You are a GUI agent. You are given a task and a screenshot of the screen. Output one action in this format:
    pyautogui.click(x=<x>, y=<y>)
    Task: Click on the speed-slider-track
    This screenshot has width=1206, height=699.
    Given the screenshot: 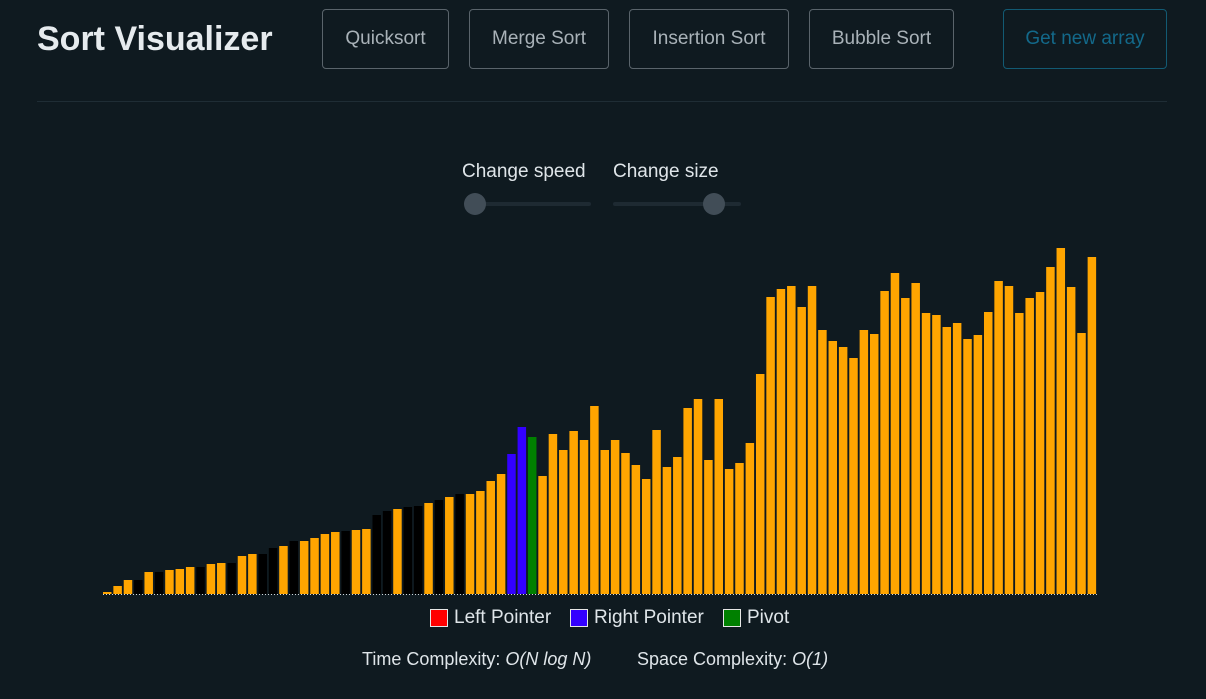 What is the action you would take?
    pyautogui.click(x=527, y=204)
    